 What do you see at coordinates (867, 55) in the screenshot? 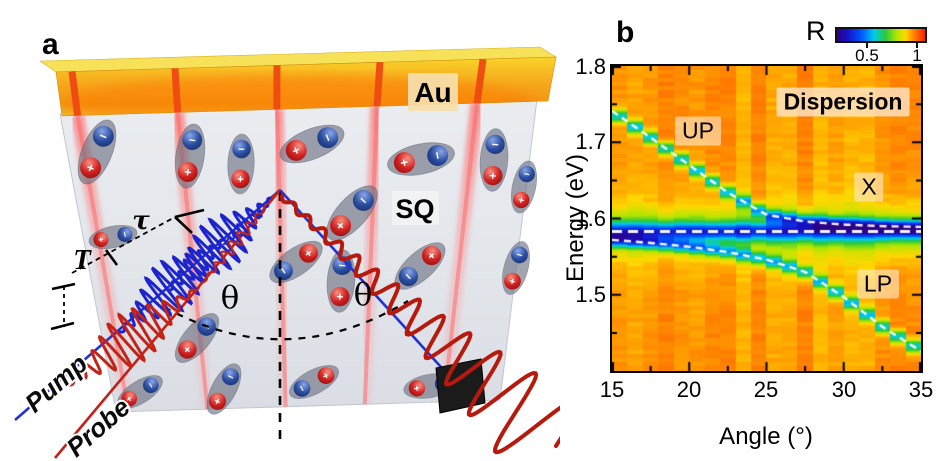
I see `colorbar-tick-label-05: 0.5` at bounding box center [867, 55].